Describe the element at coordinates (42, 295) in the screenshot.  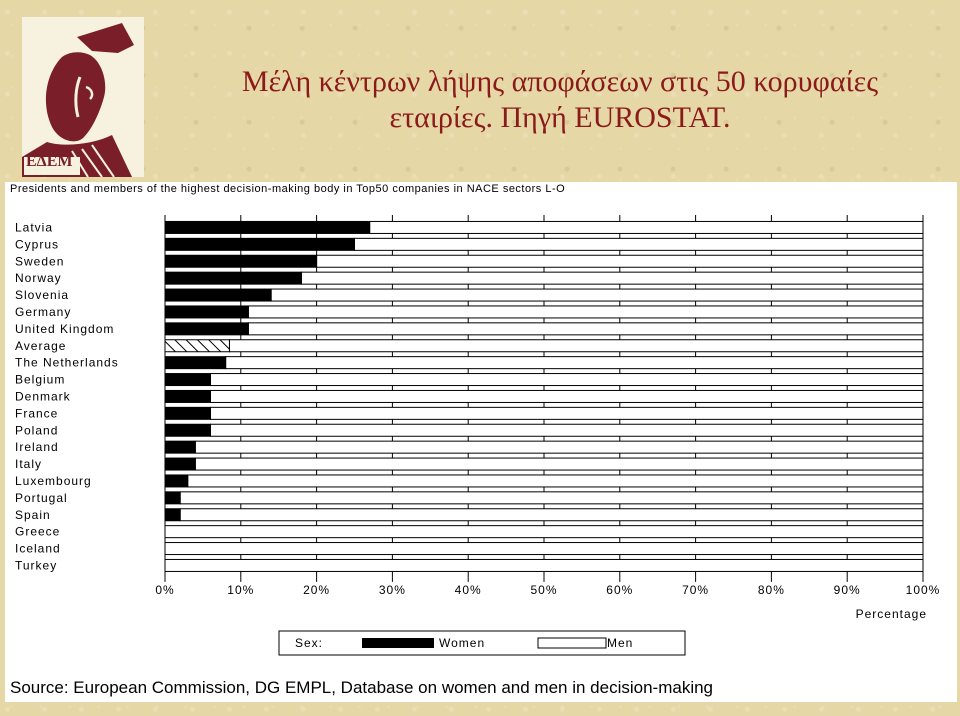
I see `category-label: Slovenia` at that location.